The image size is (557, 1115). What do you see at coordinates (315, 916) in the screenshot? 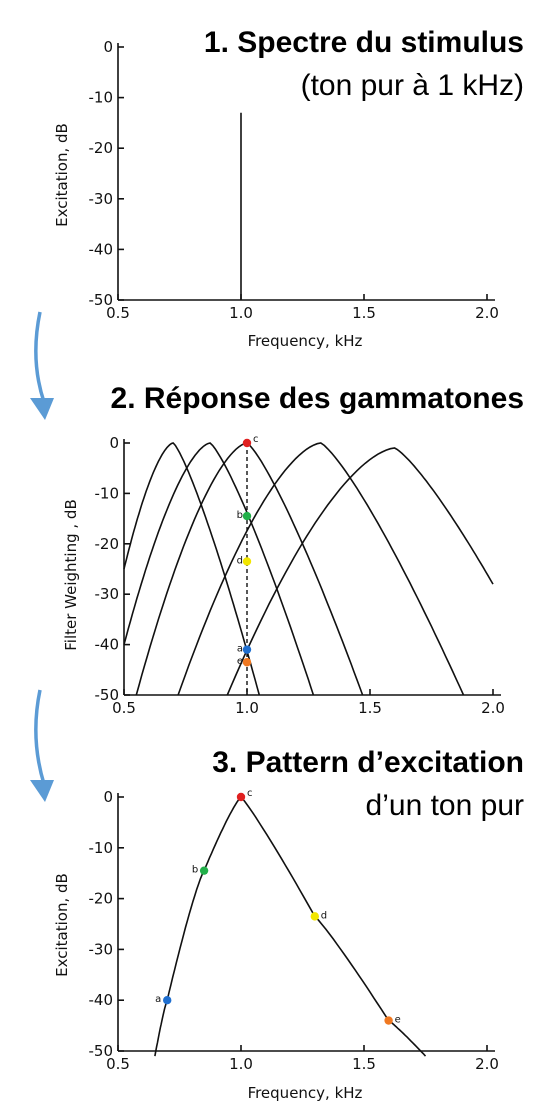
I see `chart3-point-d` at bounding box center [315, 916].